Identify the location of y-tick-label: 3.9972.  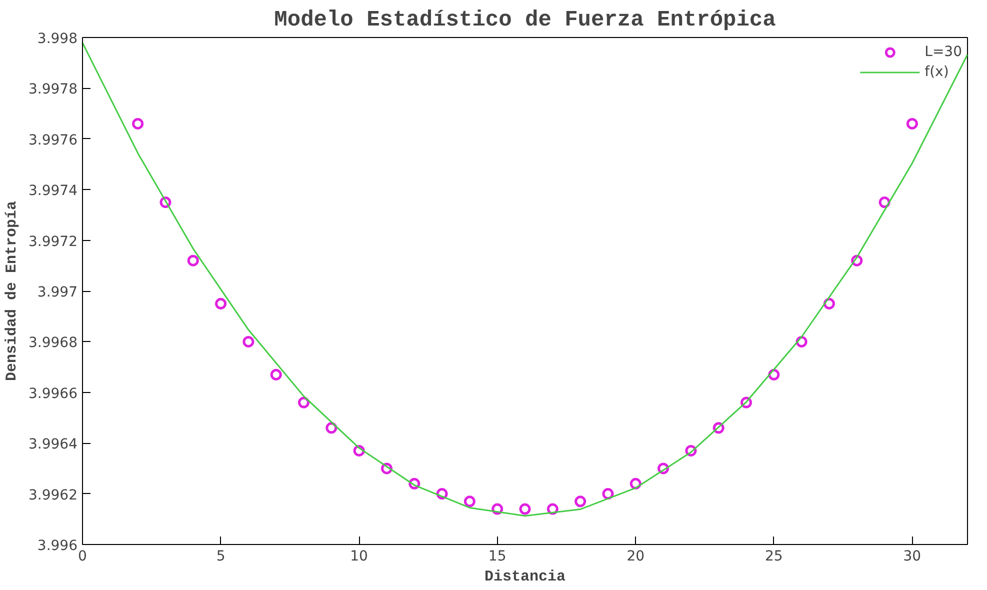
(53, 242).